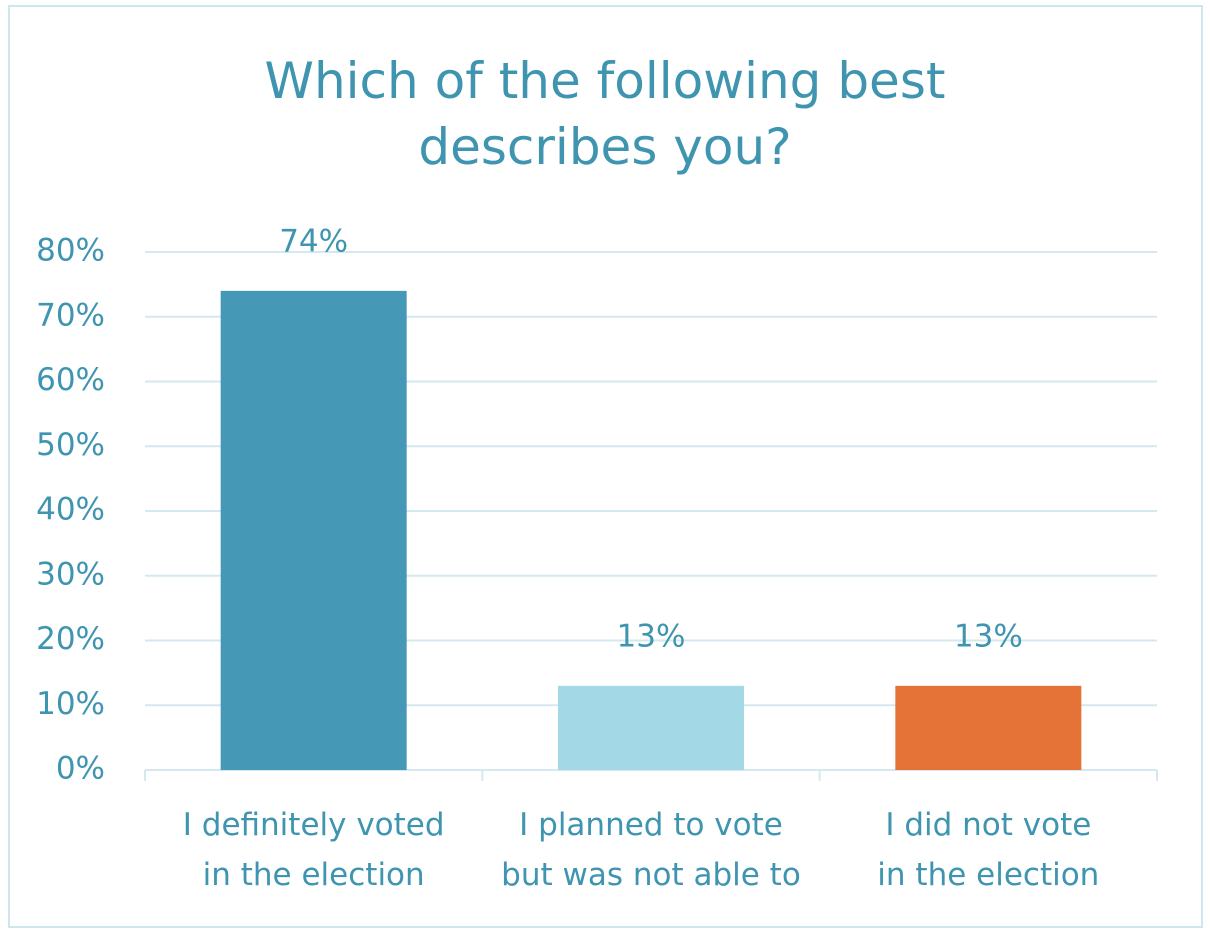  I want to click on x-tick-label: I definitely voted in the election, so click(313, 850).